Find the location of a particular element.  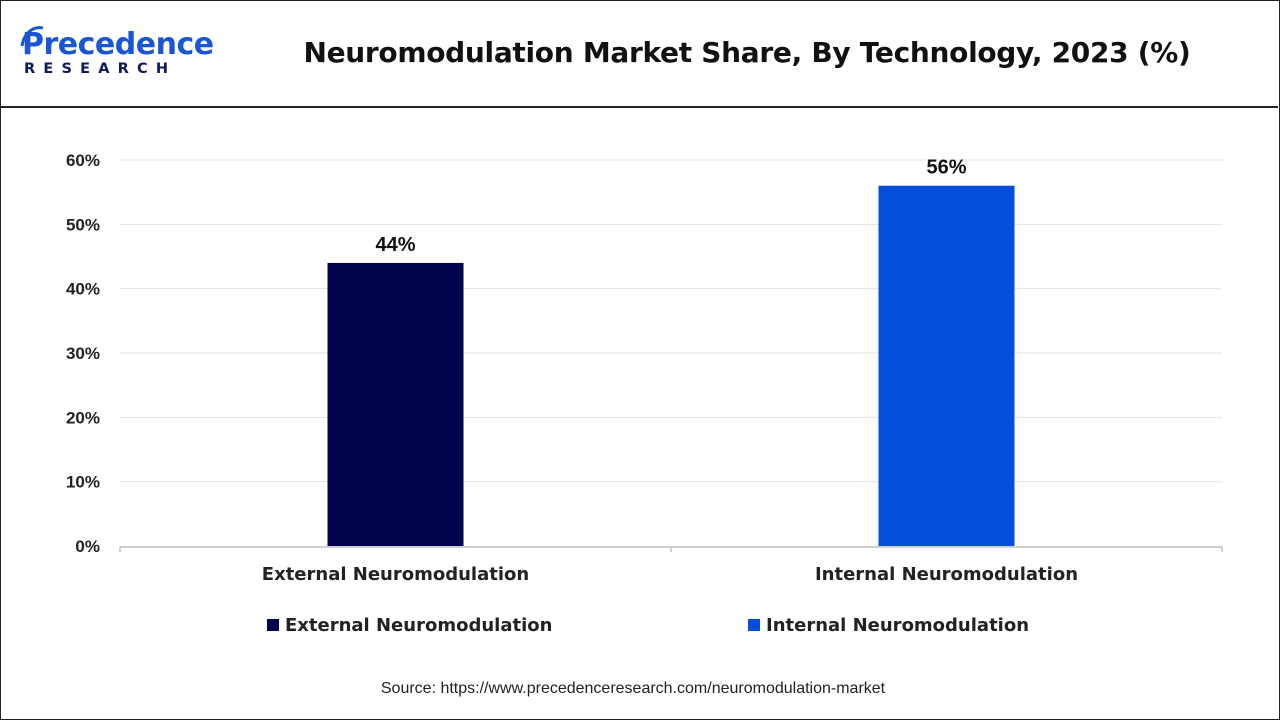

y-tick-label: 0% is located at coordinates (87, 546).